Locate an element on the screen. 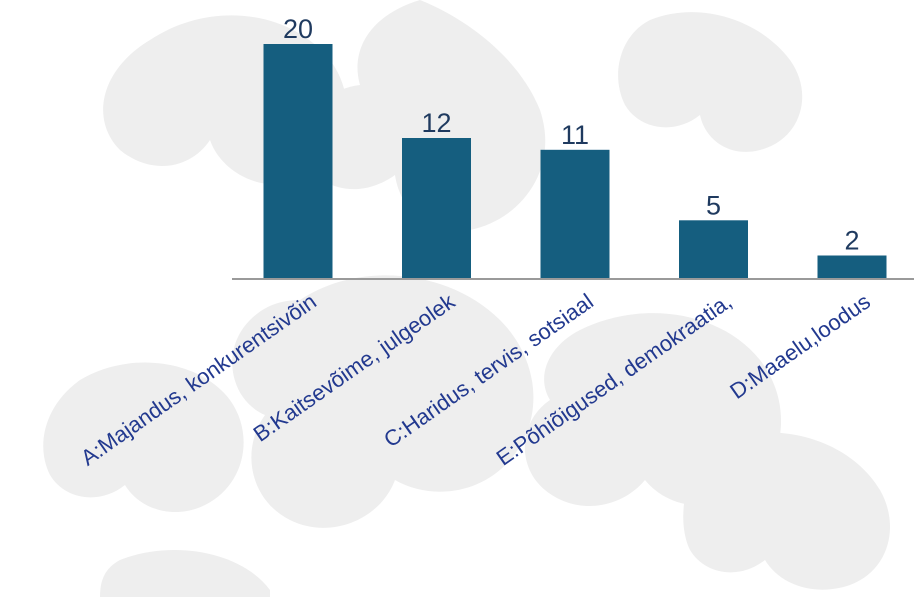 This screenshot has width=914, height=597. category-label-5: D:Maaelu,loodus is located at coordinates (800, 346).